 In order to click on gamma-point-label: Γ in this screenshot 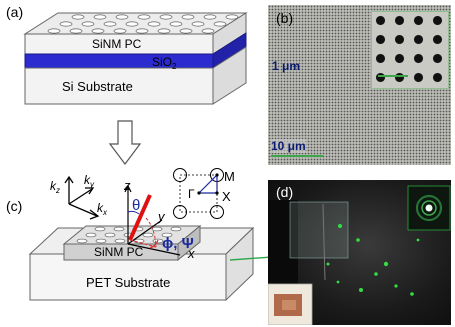, I will do `click(191, 194)`.